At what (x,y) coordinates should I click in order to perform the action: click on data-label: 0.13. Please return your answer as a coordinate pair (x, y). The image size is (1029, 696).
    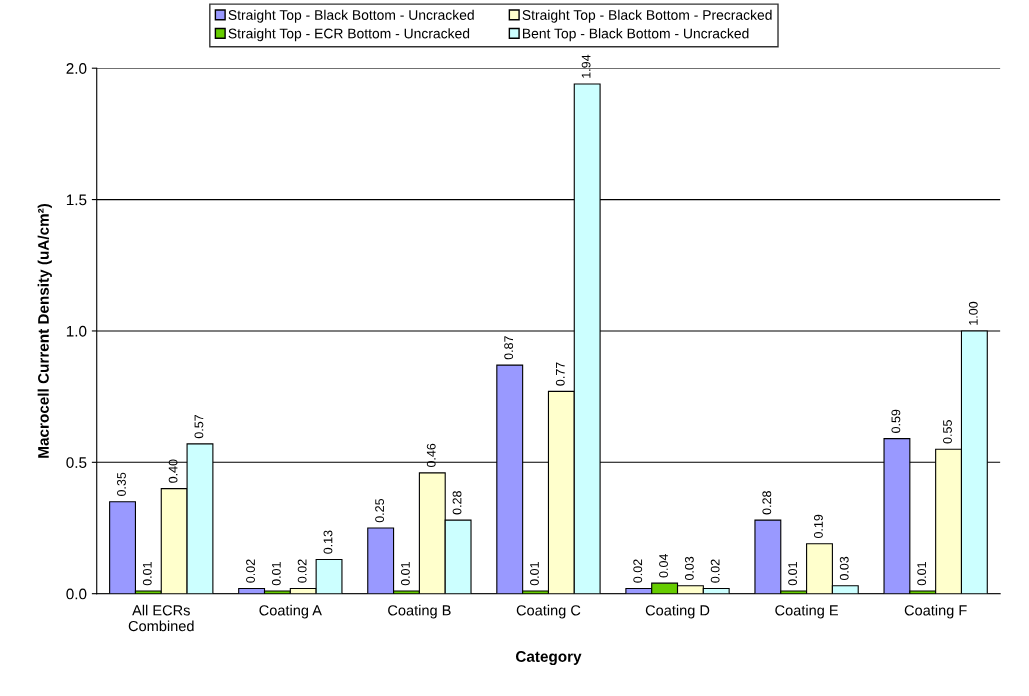
    Looking at the image, I should click on (328, 542).